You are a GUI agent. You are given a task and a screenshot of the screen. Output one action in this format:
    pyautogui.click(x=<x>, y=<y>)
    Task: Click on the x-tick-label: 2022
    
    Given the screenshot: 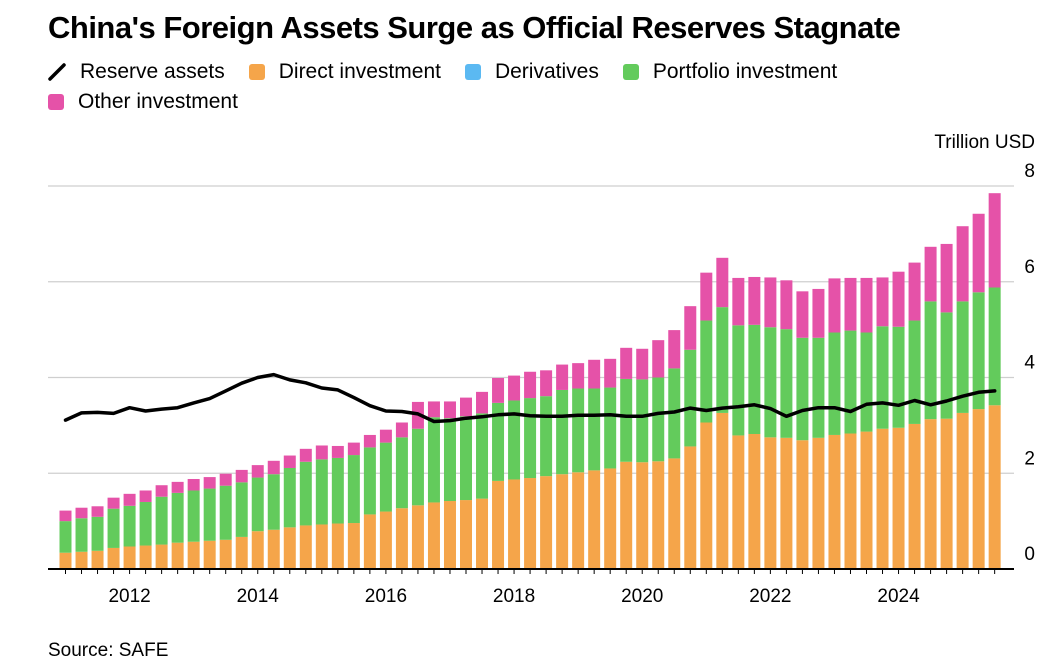 What is the action you would take?
    pyautogui.click(x=770, y=596)
    